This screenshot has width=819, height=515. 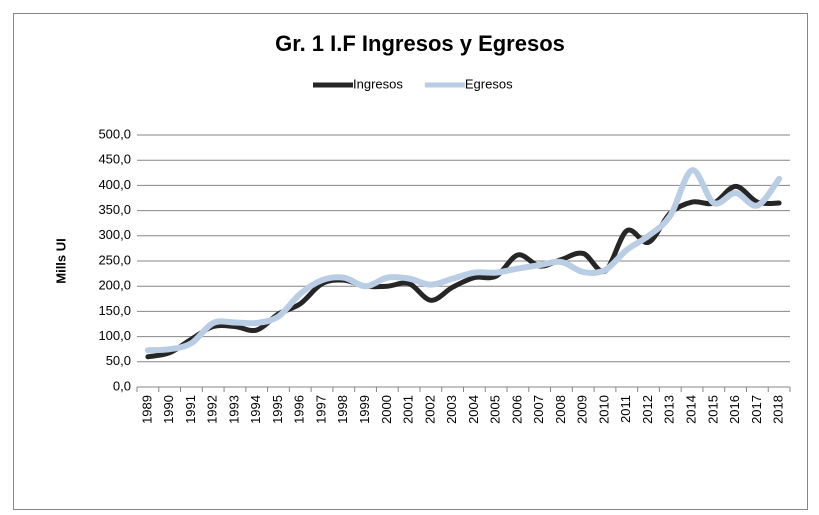 What do you see at coordinates (408, 409) in the screenshot?
I see `x-tick-label: 2001` at bounding box center [408, 409].